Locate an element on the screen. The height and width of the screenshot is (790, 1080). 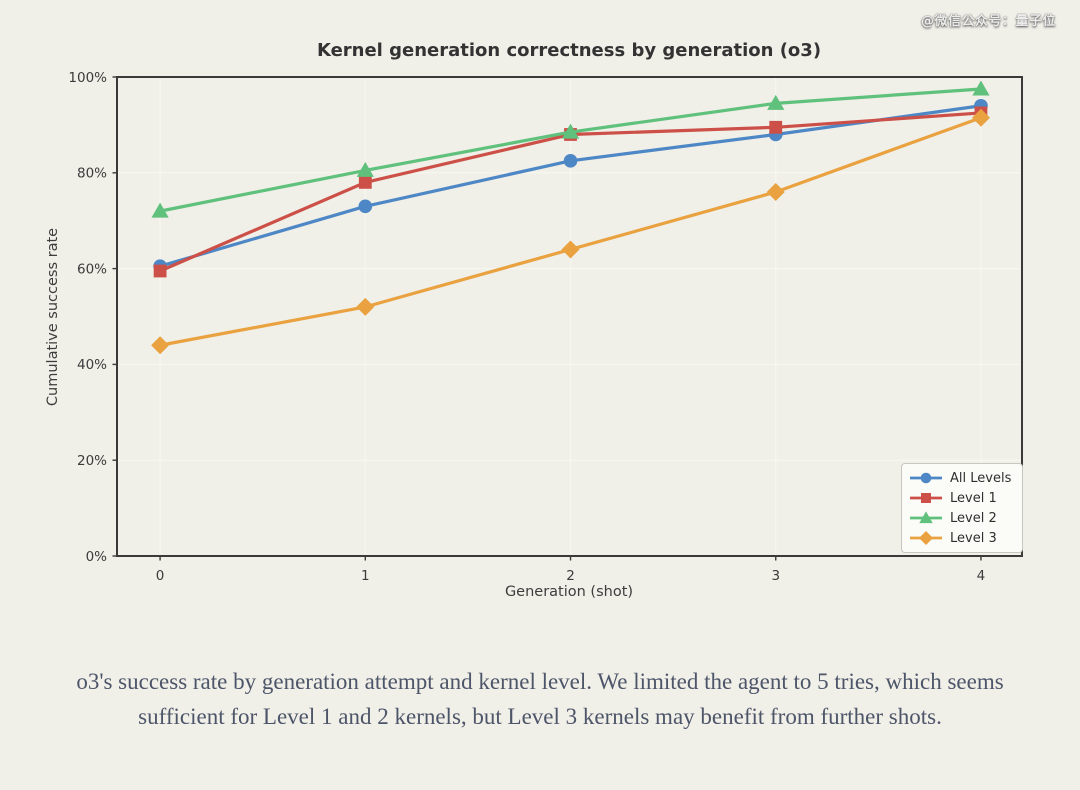
legend-marker-diamond-icon is located at coordinates (926, 538).